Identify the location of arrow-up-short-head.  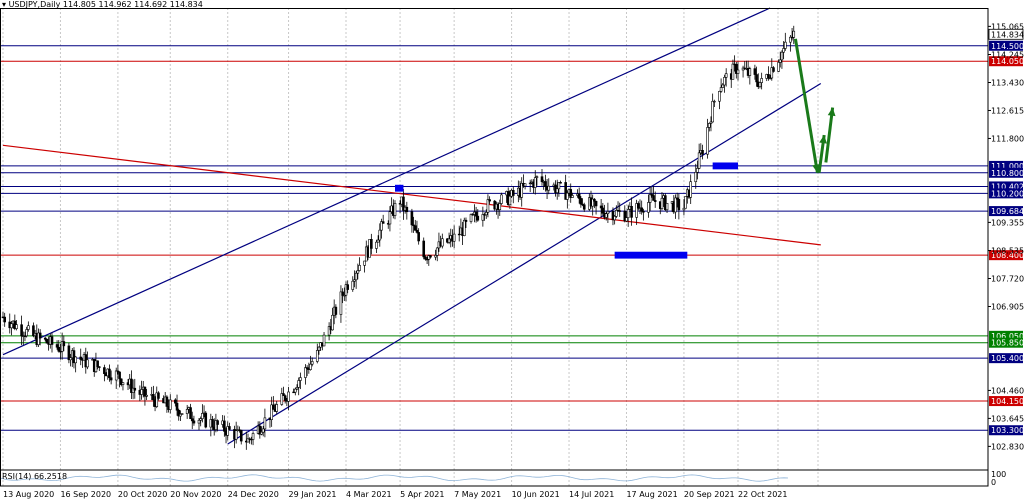
(823, 139).